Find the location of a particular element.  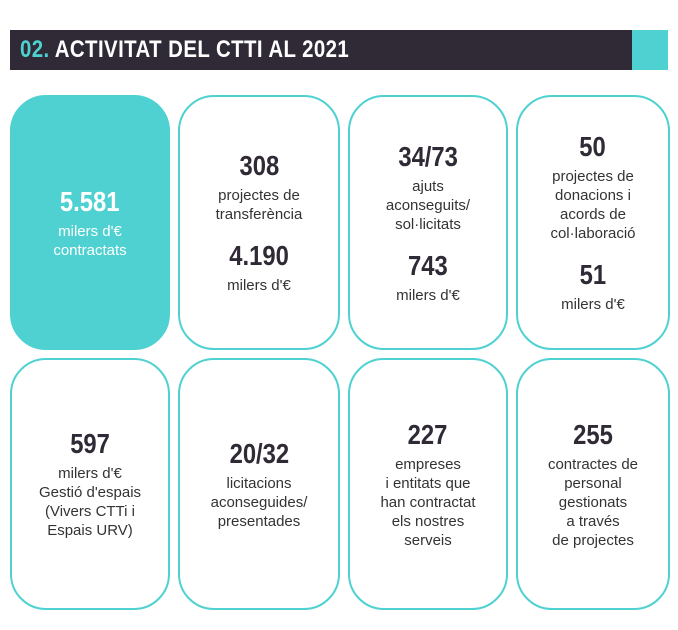

section-title: ACTIVITAT DEL CTTI AL 2021 is located at coordinates (202, 49).